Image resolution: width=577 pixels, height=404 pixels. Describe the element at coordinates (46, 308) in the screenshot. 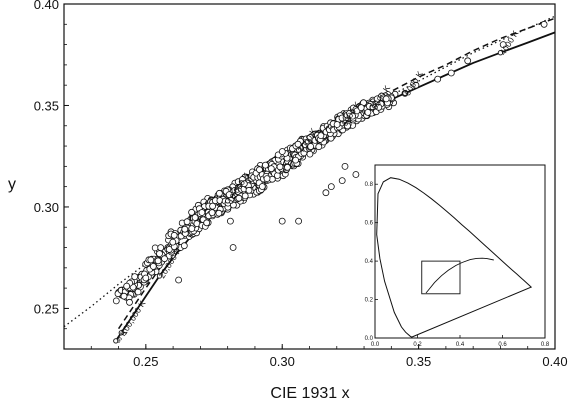

I see `y-tick-label: 0.25` at that location.